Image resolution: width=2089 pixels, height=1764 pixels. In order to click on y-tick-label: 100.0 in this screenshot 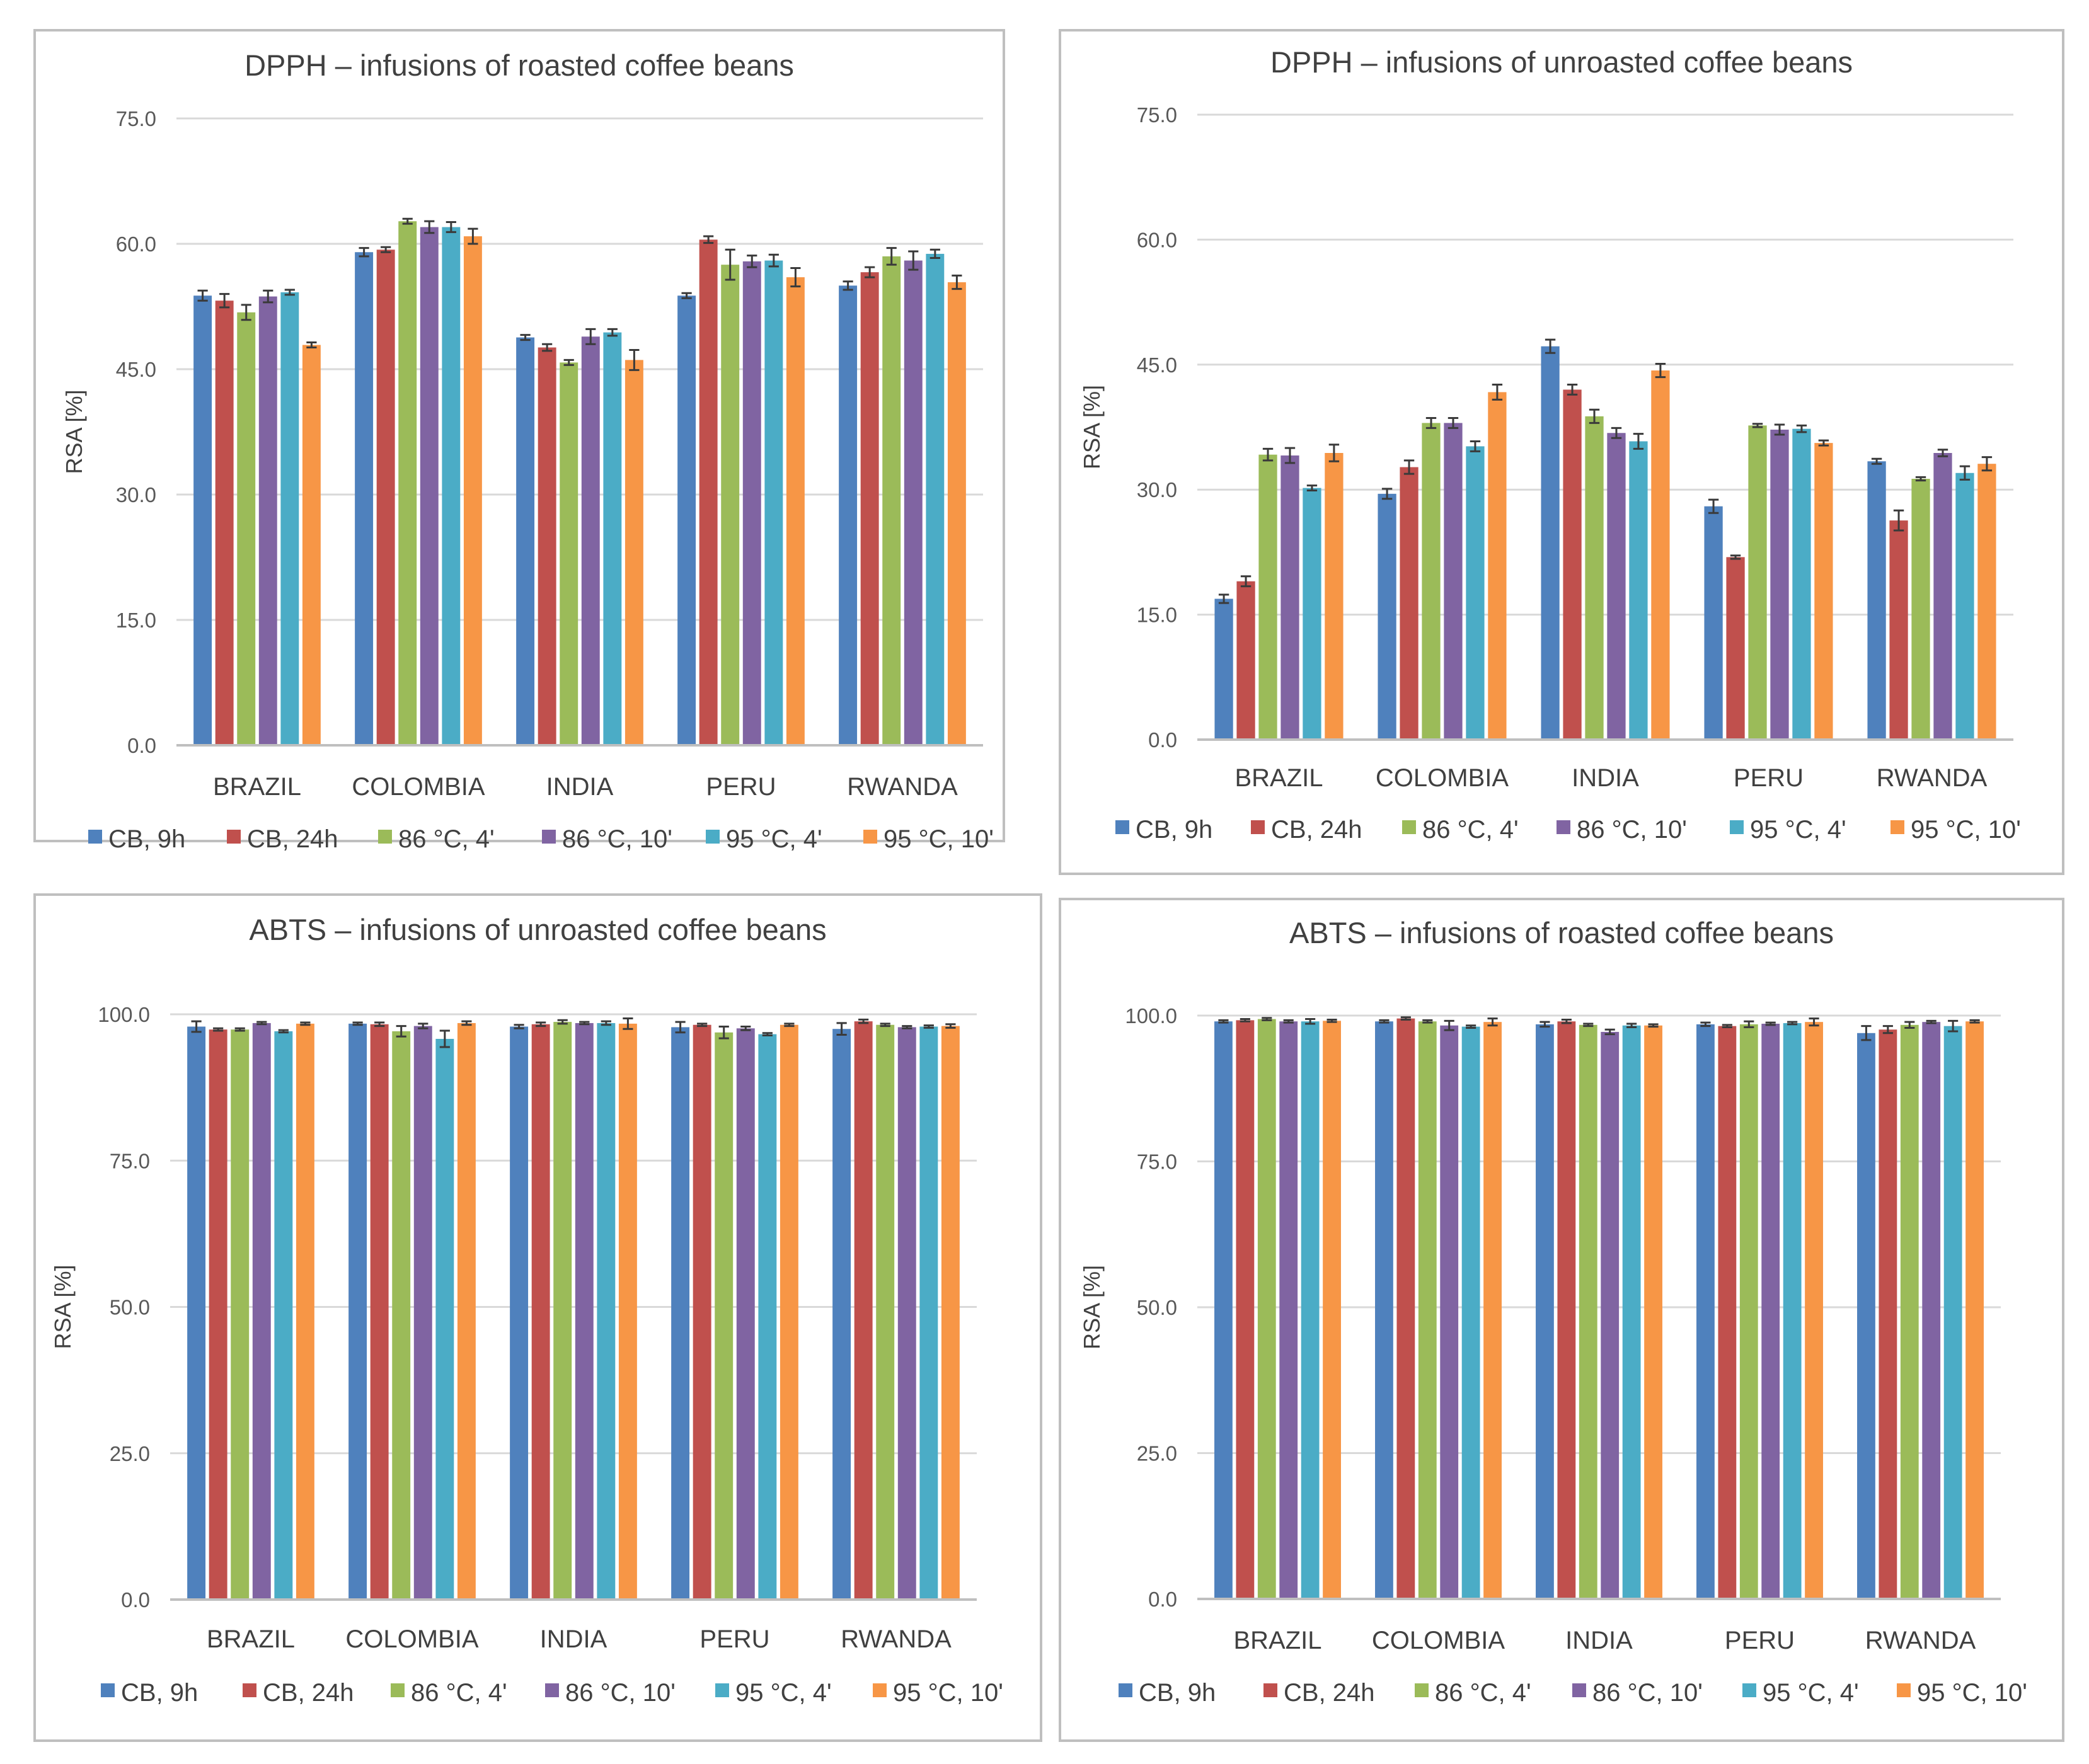, I will do `click(124, 1014)`.